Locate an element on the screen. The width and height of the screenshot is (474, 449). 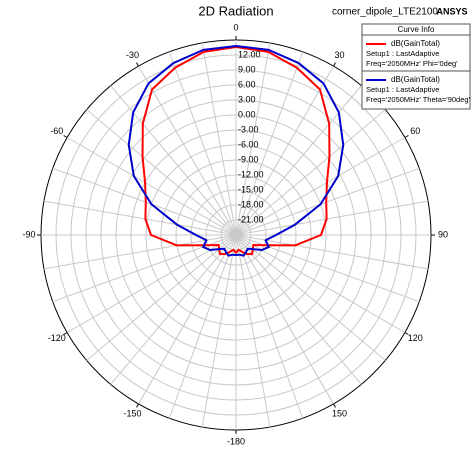
angle-tick-label: -120 is located at coordinates (57, 338).